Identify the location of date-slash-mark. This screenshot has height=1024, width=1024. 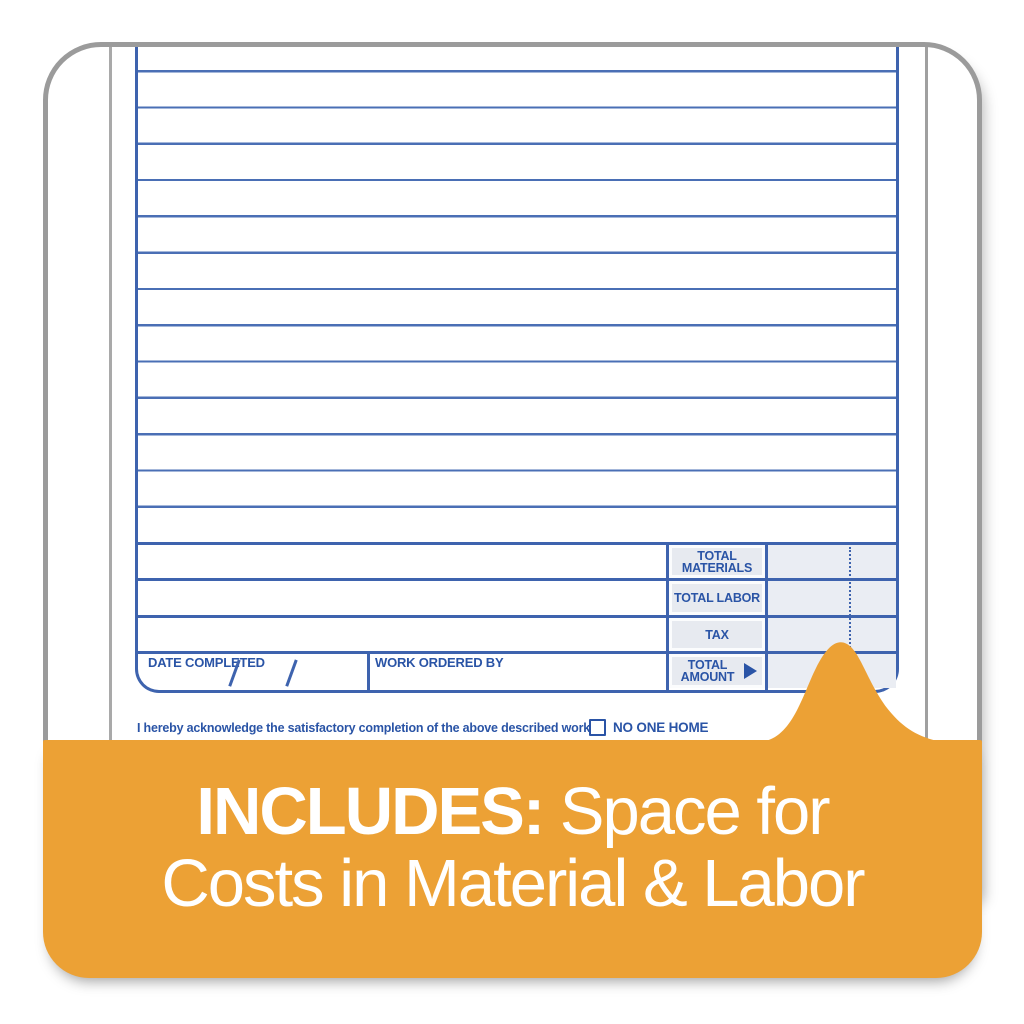
(291, 673).